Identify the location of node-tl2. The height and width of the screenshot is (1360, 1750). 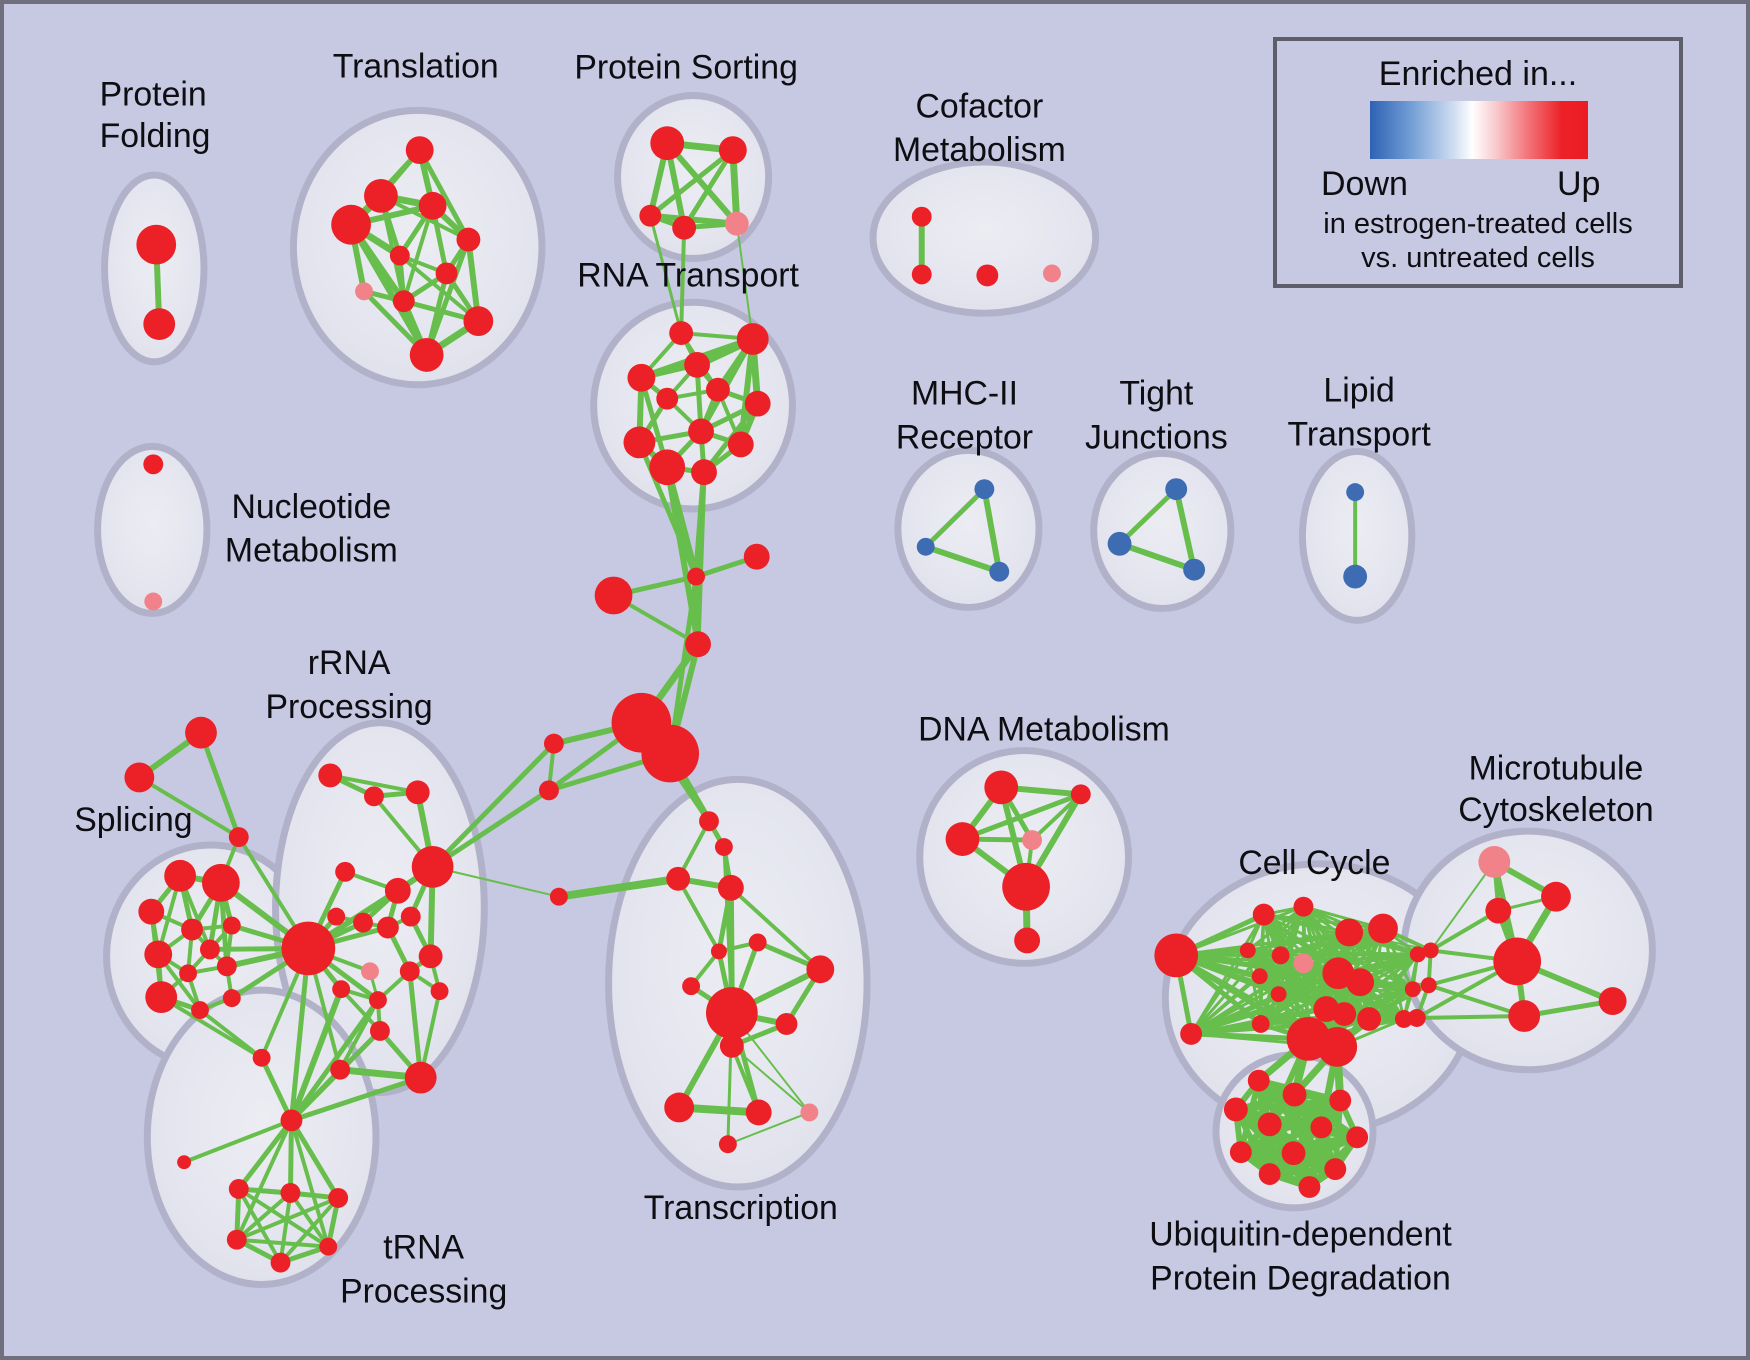
(381, 195).